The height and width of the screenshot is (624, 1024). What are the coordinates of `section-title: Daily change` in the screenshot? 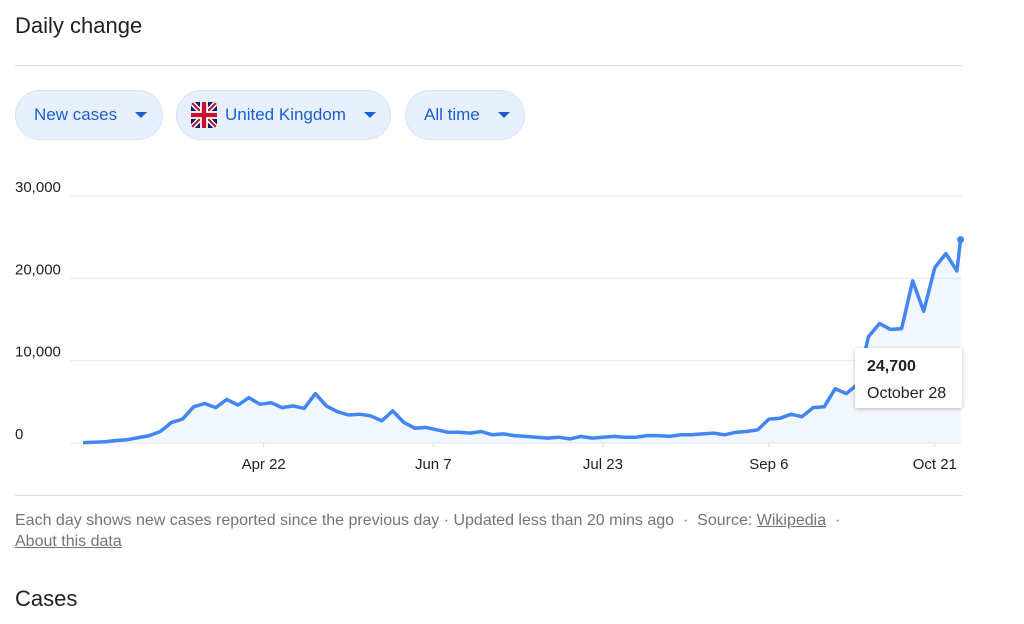 It's located at (79, 25).